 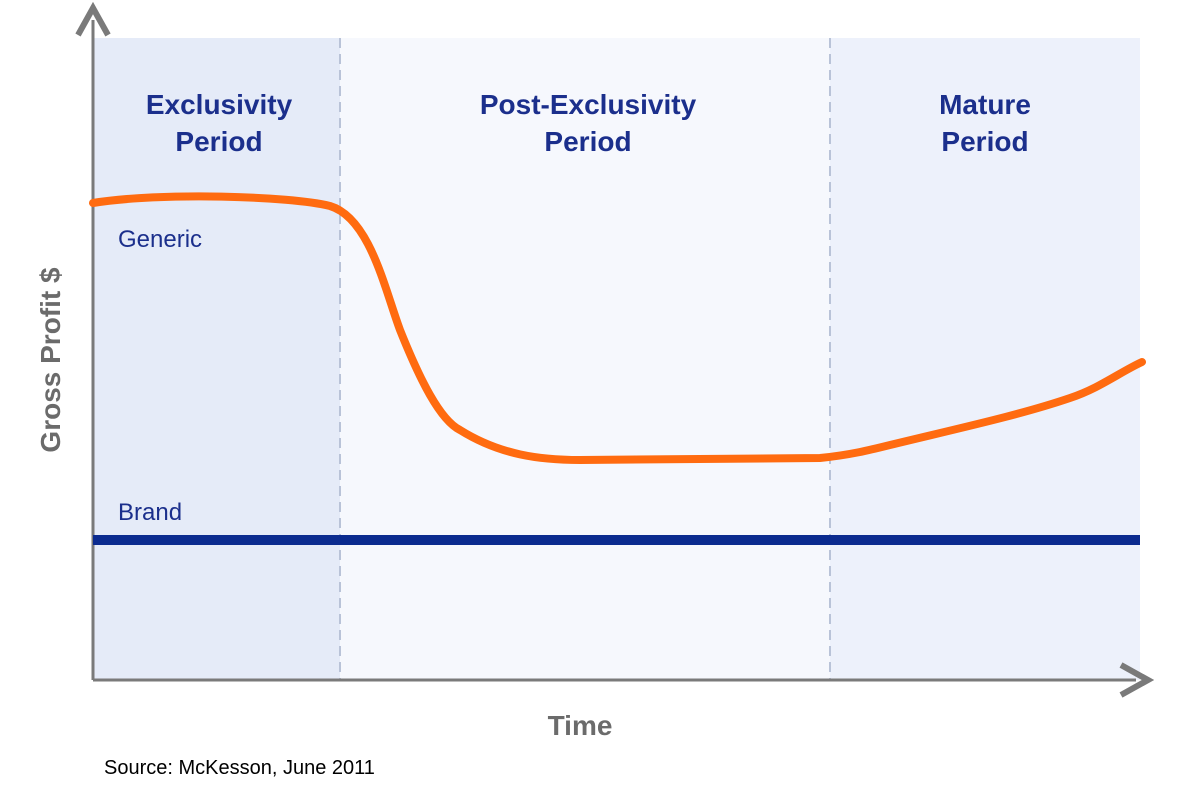 I want to click on region-title: Post-Exclusivity, so click(x=588, y=104).